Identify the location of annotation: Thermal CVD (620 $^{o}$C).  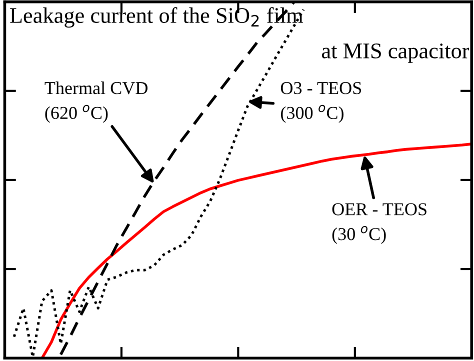
(96, 102).